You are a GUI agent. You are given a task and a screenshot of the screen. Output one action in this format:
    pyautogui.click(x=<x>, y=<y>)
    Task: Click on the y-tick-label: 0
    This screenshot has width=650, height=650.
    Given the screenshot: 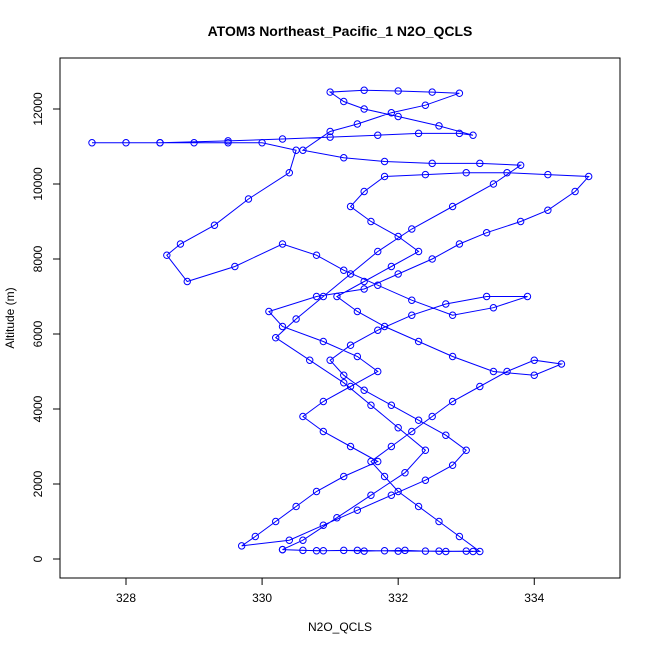 What is the action you would take?
    pyautogui.click(x=38, y=558)
    